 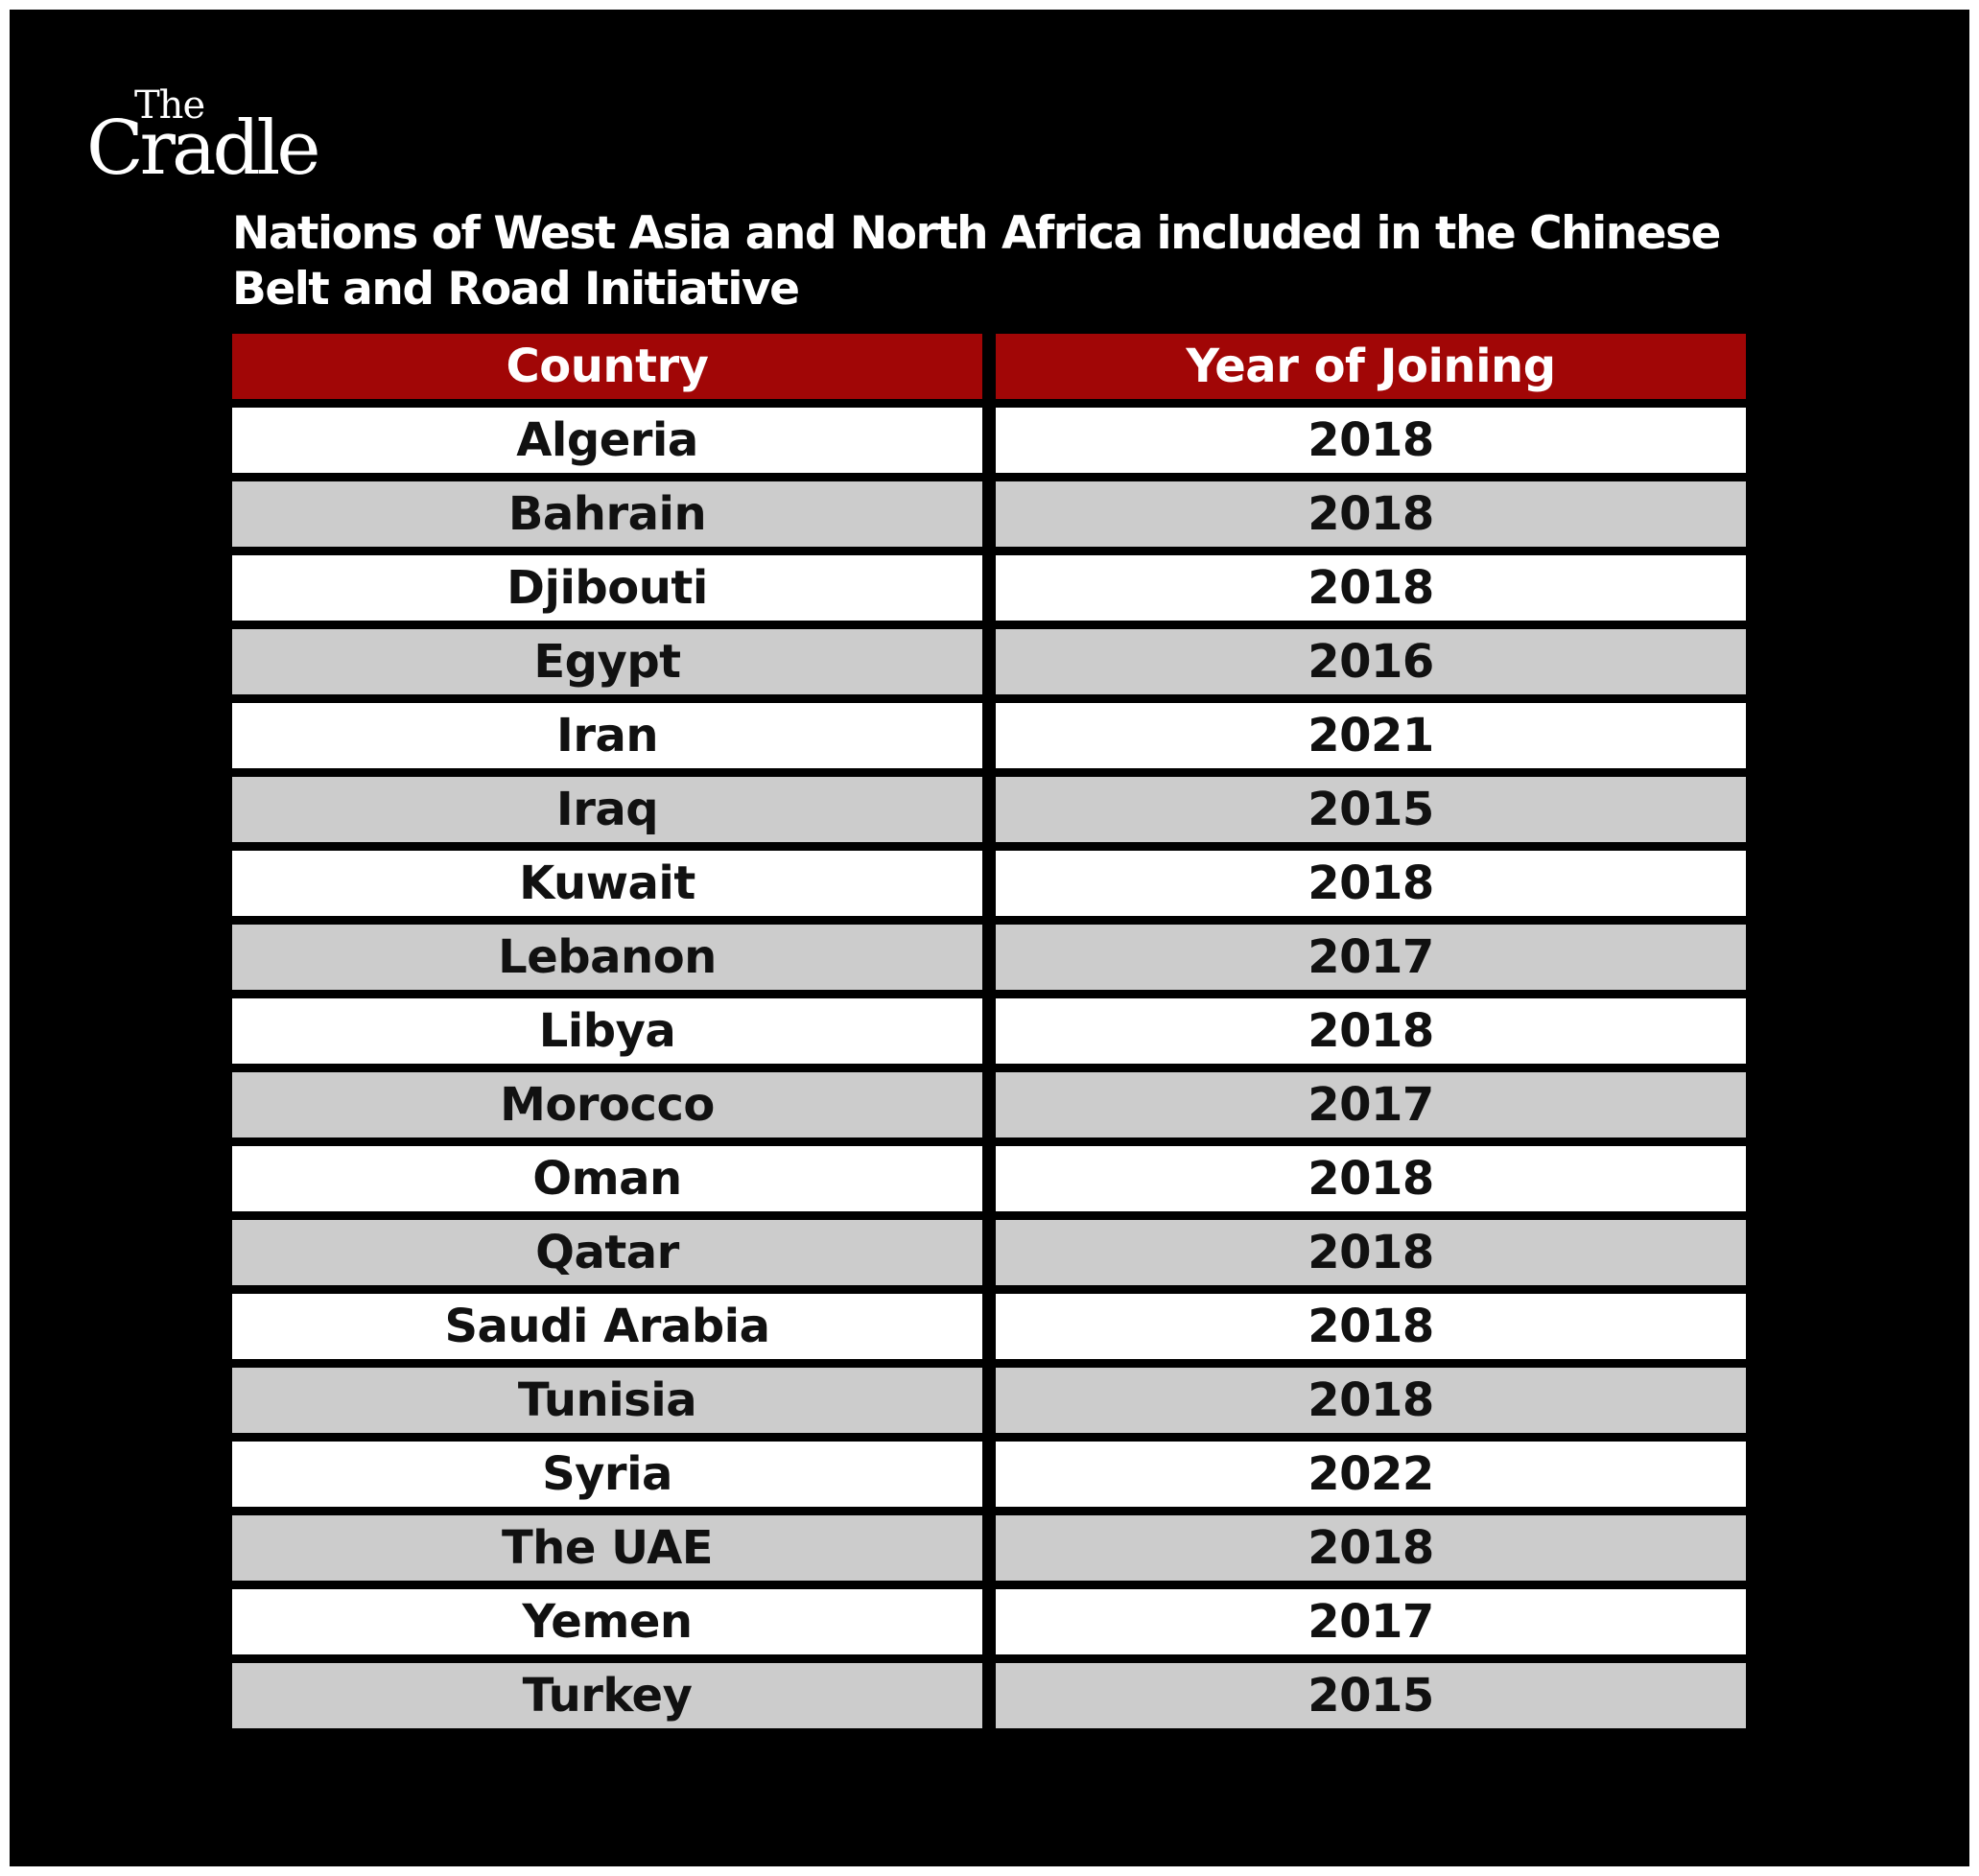 I want to click on country-cell: Egypt, so click(x=607, y=661).